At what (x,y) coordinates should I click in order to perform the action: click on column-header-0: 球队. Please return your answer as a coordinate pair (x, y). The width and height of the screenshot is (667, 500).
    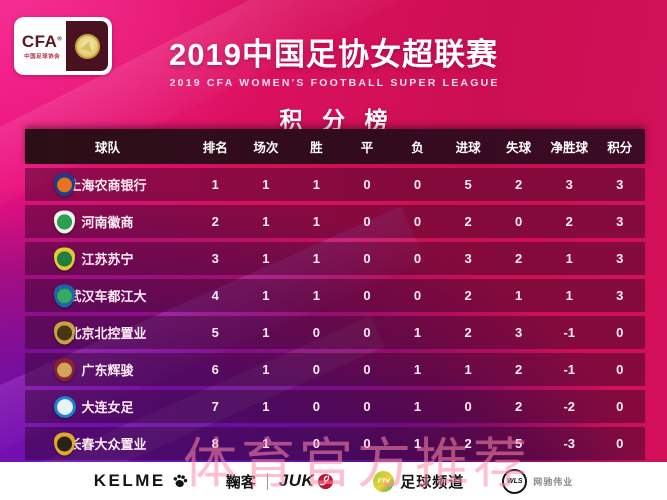
    Looking at the image, I should click on (107, 148).